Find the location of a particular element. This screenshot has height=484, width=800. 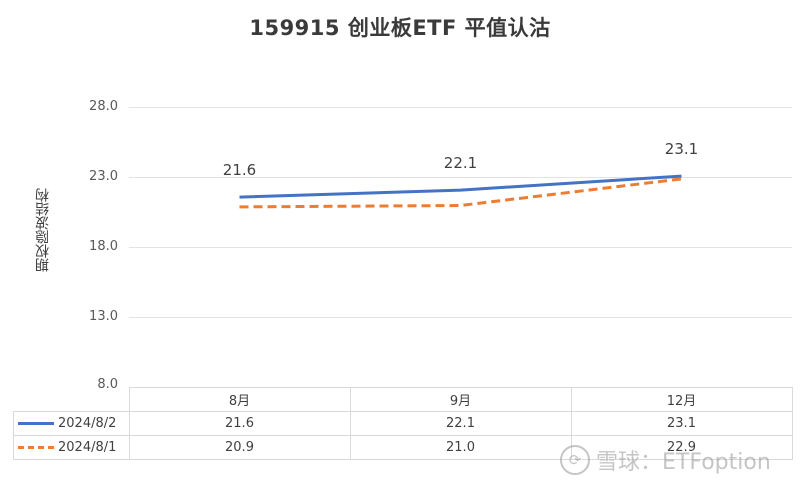

watermark: ⟳ 雪球：ETFoption is located at coordinates (665, 460).